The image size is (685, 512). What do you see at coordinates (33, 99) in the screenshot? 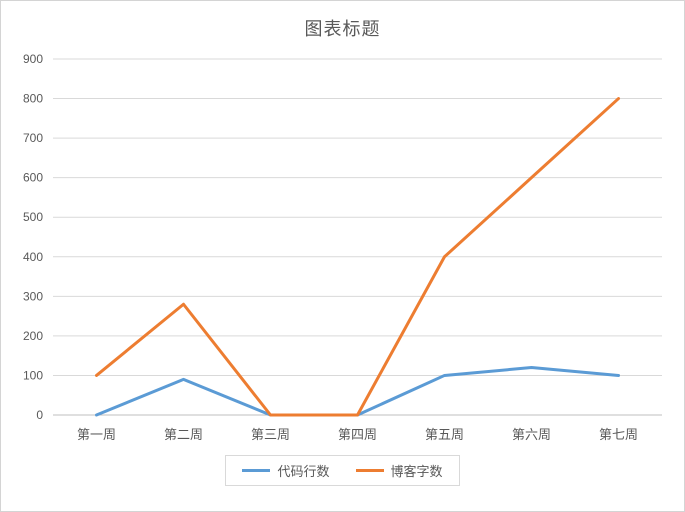
I see `y-axis-tick-label: 800` at bounding box center [33, 99].